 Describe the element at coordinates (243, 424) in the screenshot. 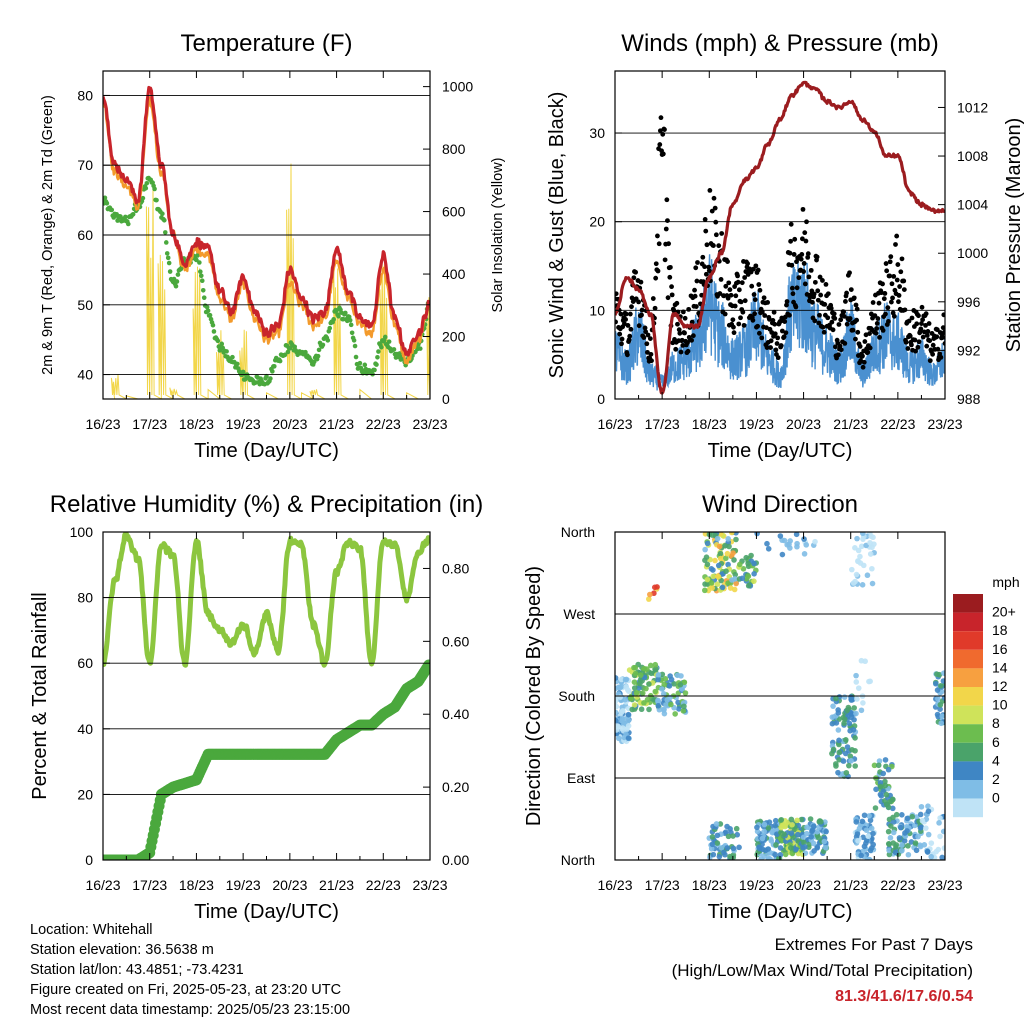

I see `temp-xtick-label: 19/23` at that location.